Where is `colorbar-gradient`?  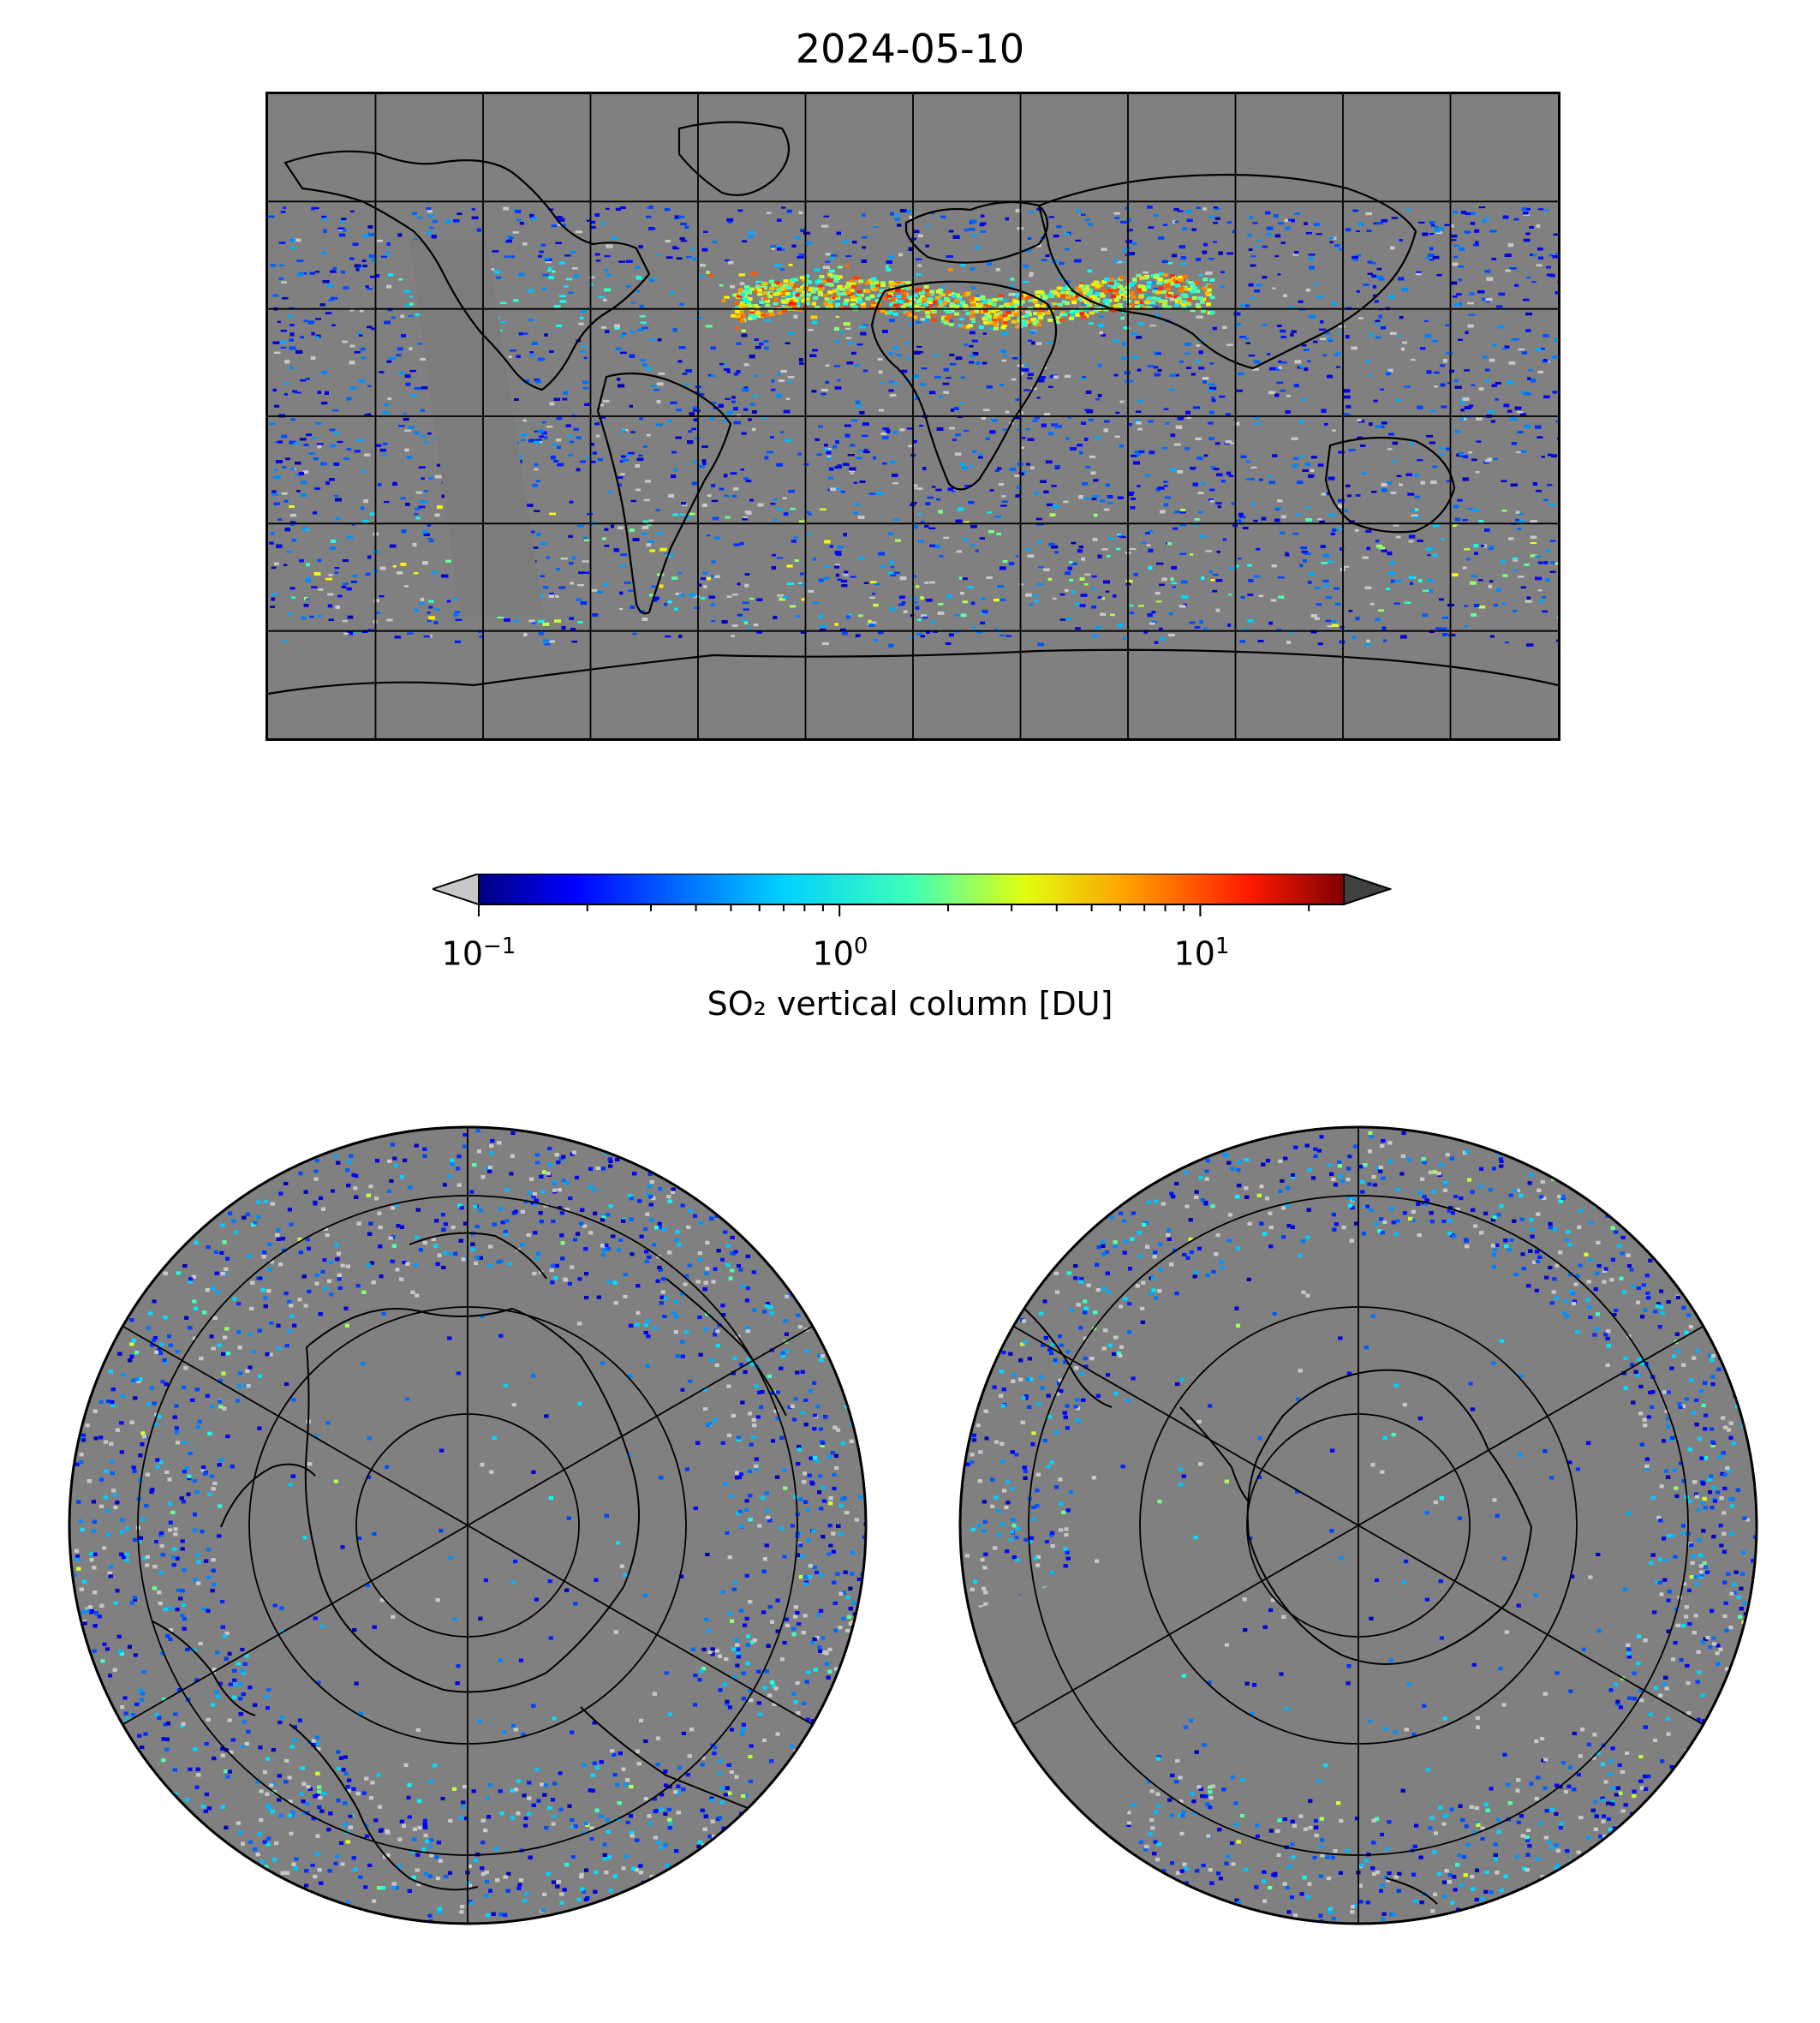 colorbar-gradient is located at coordinates (911, 889).